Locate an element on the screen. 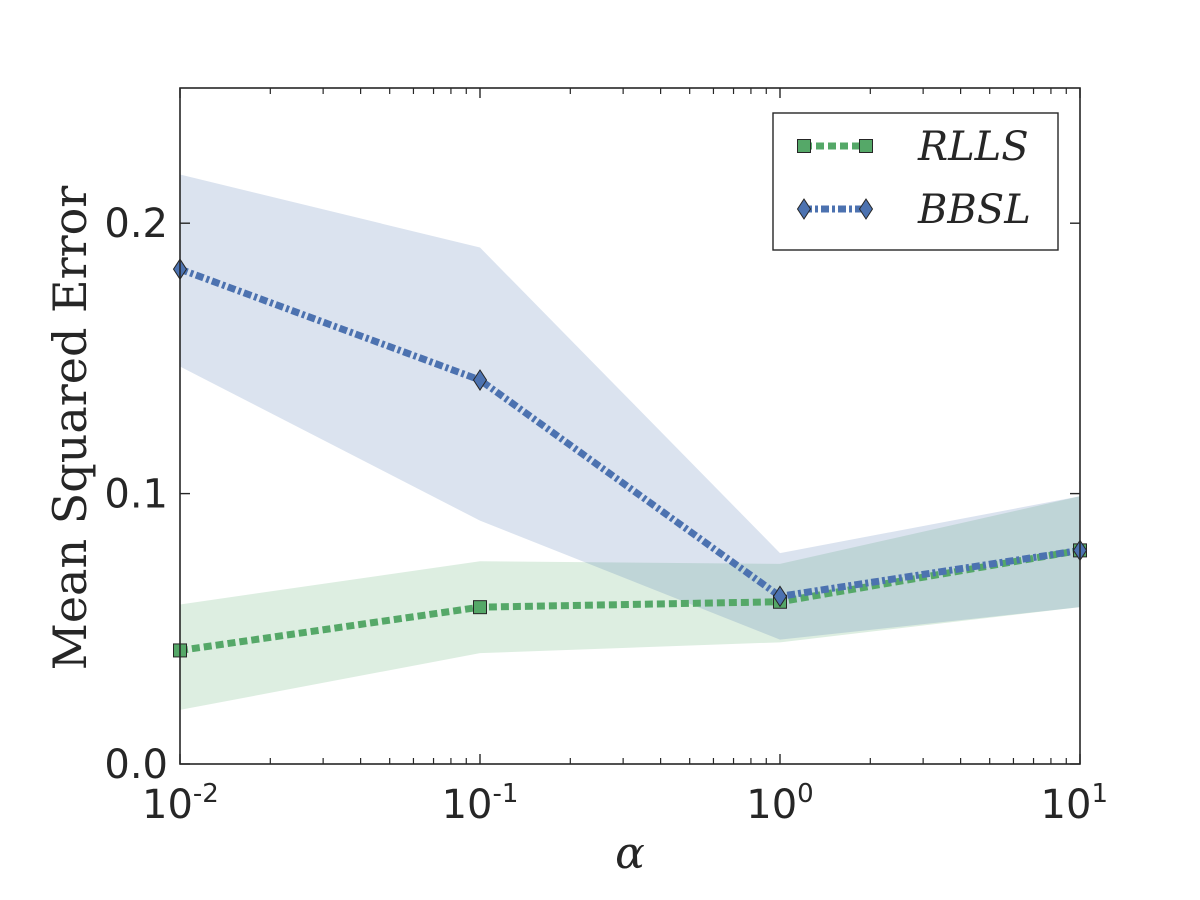 The height and width of the screenshot is (900, 1200). y-tick-label: 0.0 is located at coordinates (136, 765).